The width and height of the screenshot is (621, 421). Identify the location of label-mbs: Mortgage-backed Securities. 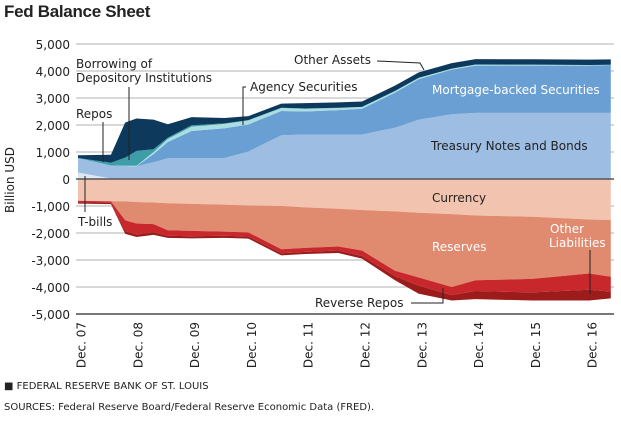
(516, 90).